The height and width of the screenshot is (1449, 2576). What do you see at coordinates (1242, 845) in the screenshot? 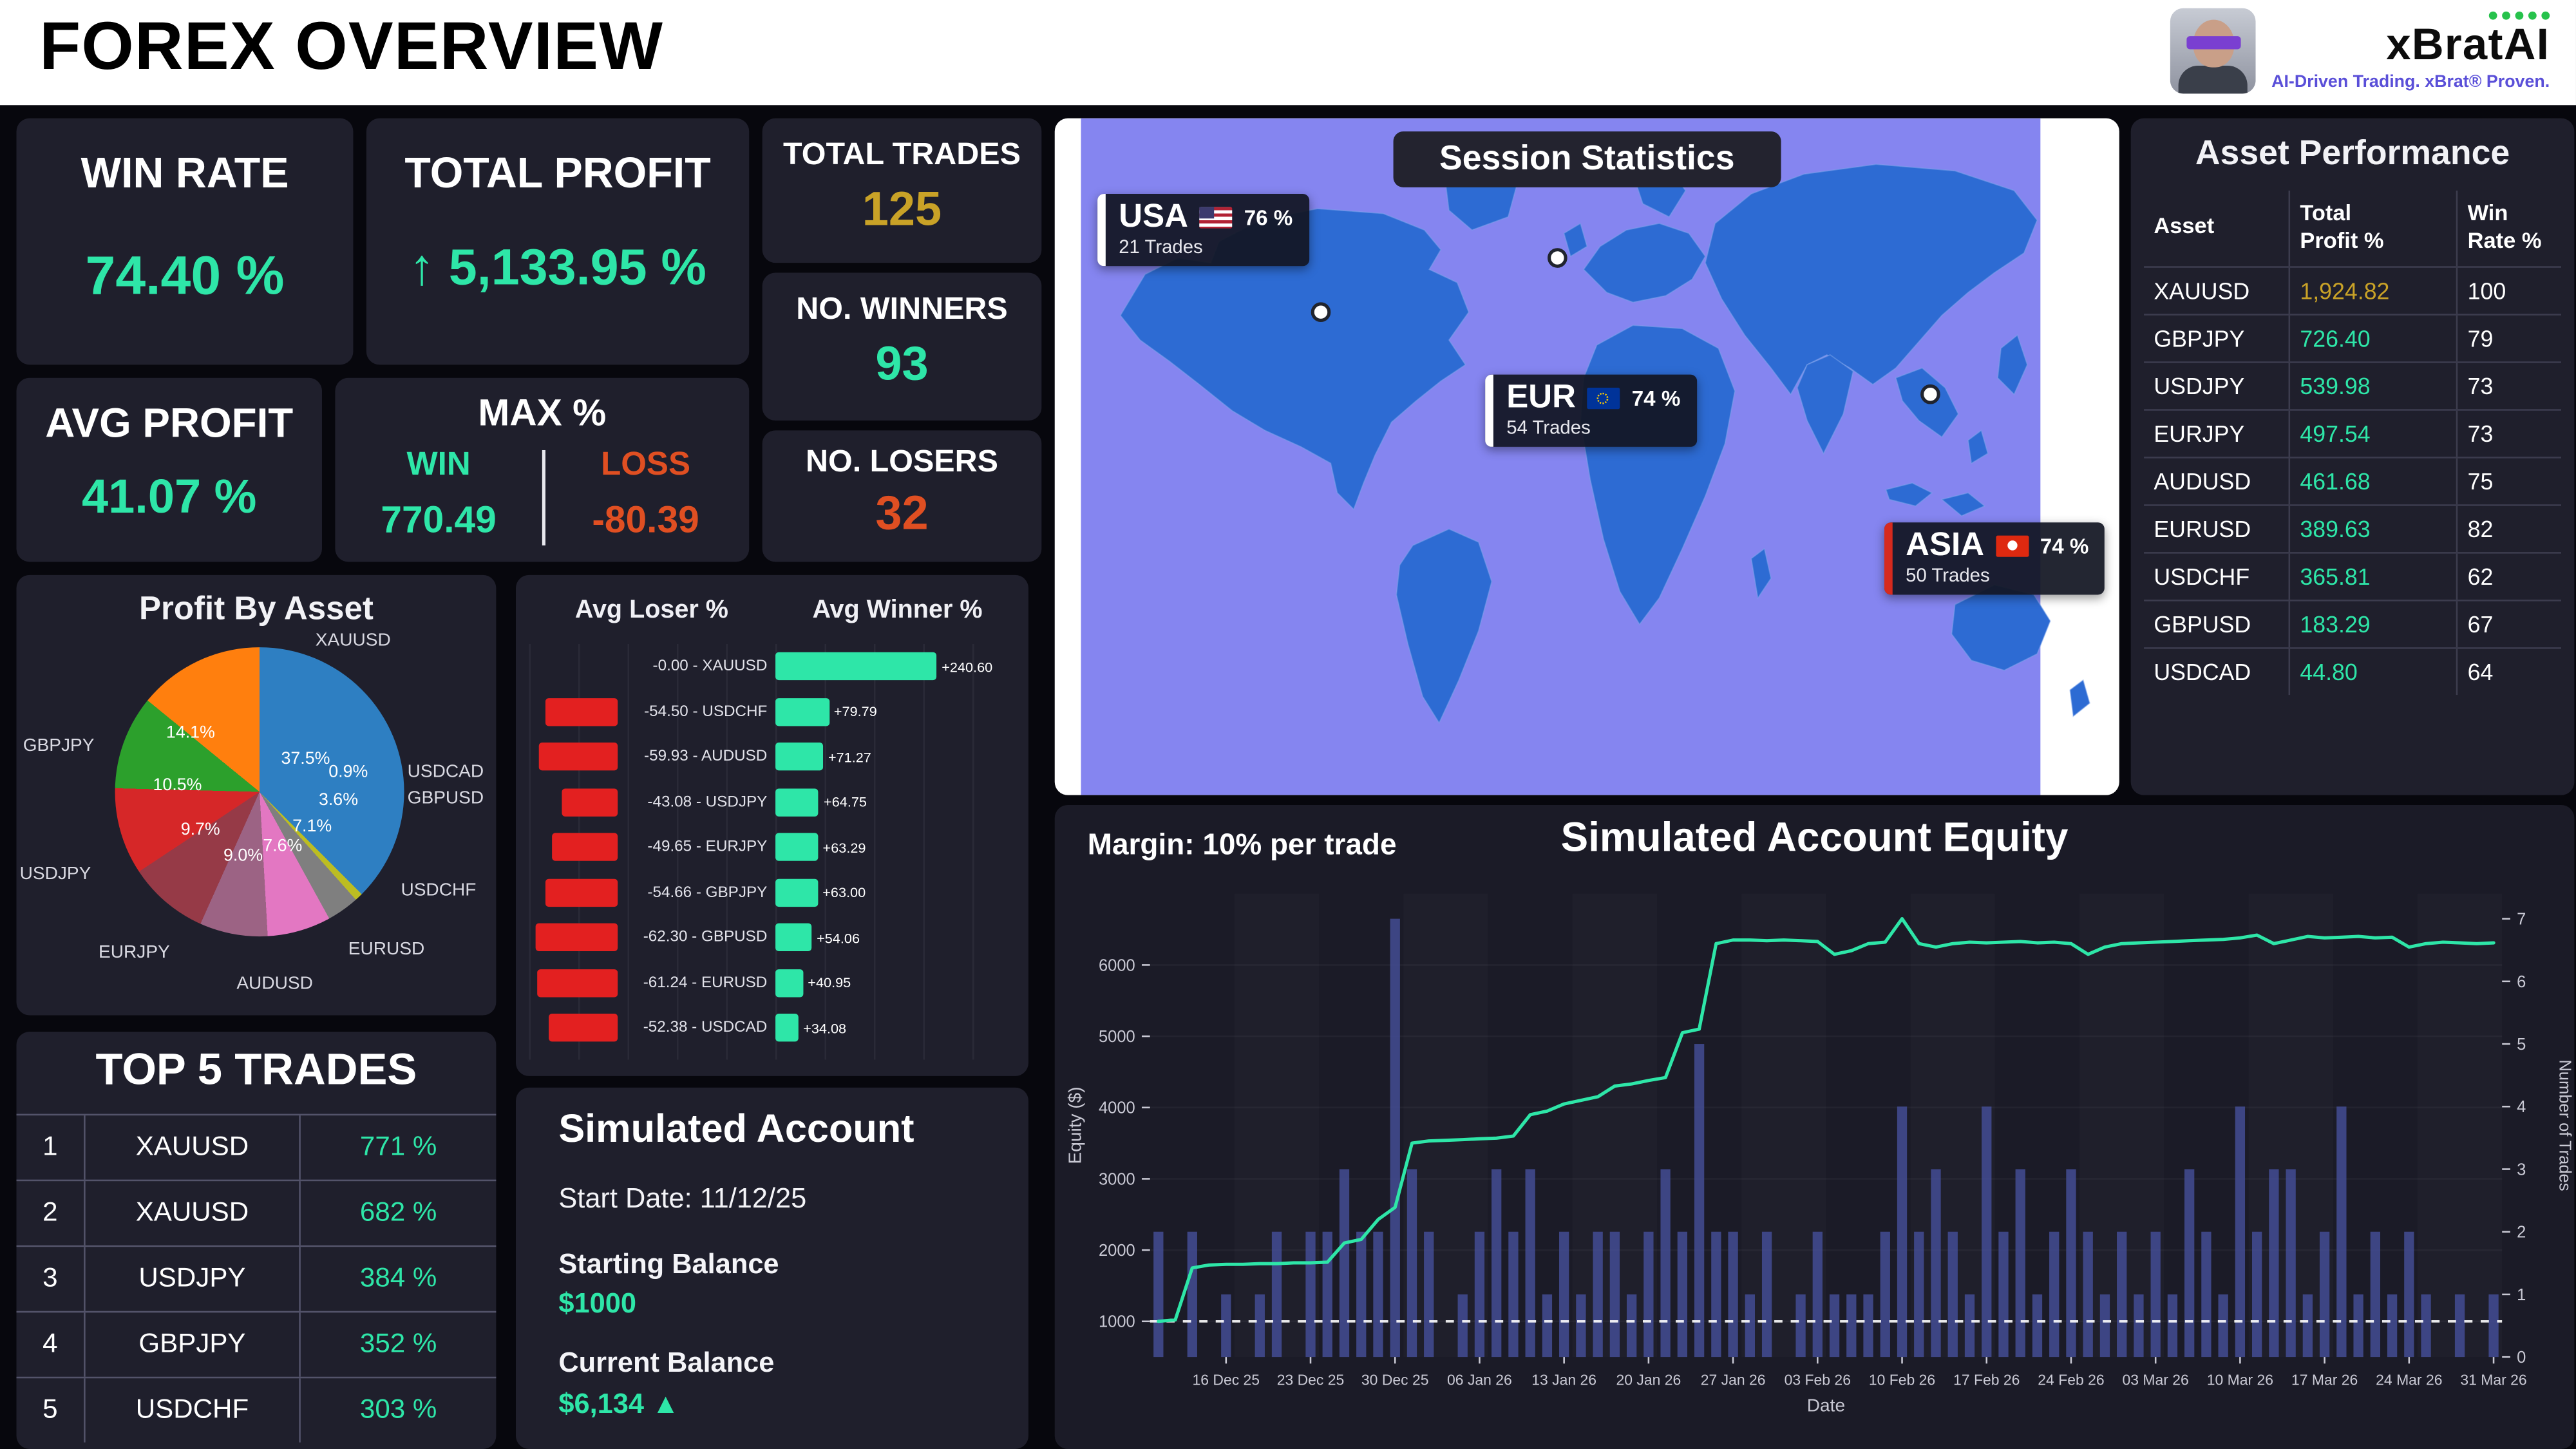
I see `margin-note: Margin: 10% per trade` at bounding box center [1242, 845].